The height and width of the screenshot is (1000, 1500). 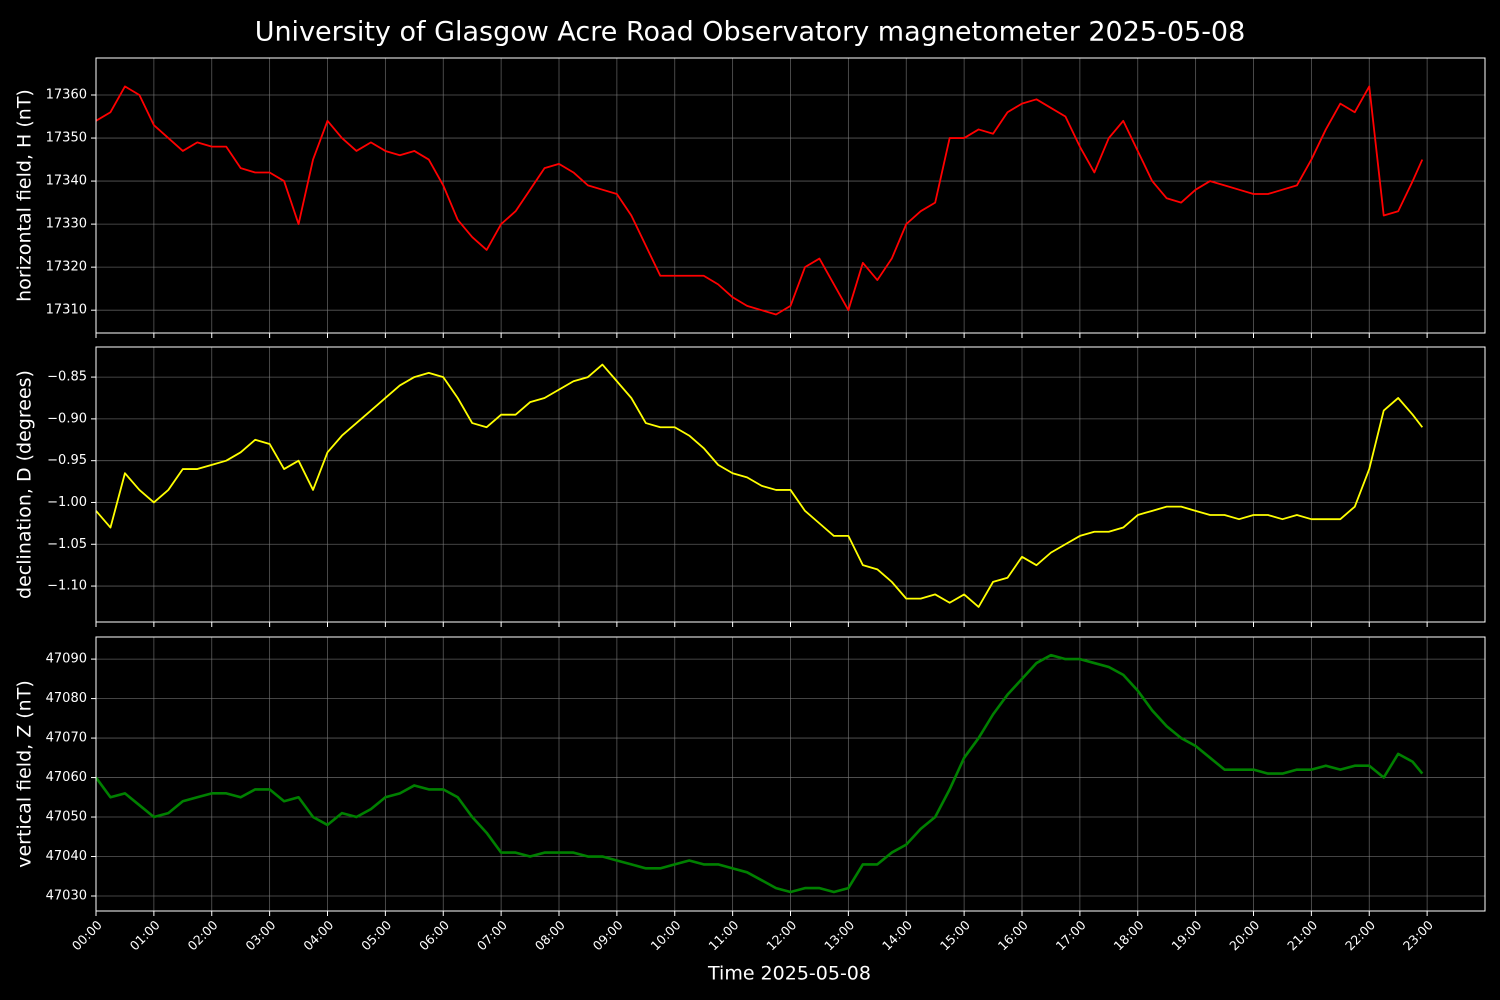 What do you see at coordinates (66, 181) in the screenshot?
I see `y-tick-label: 17340` at bounding box center [66, 181].